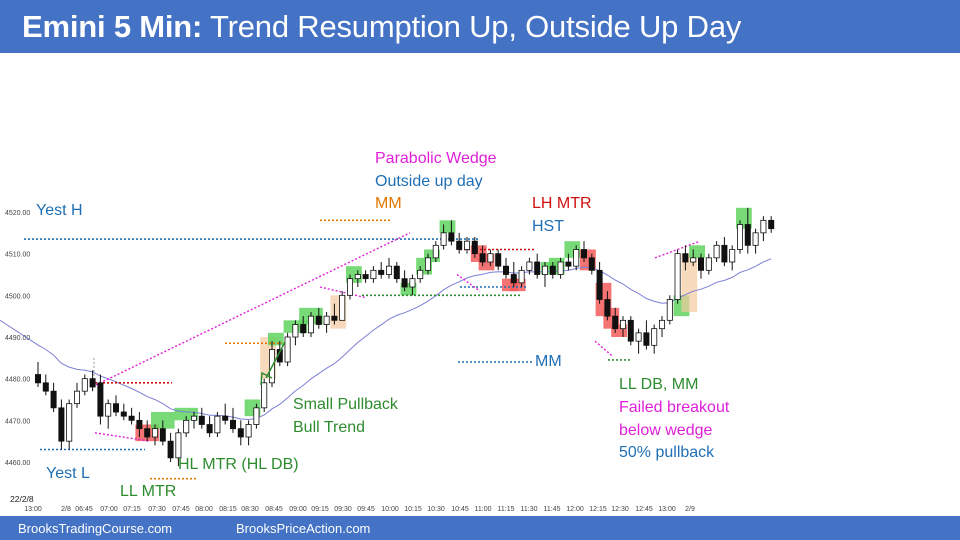 The image size is (960, 540). Describe the element at coordinates (266, 378) in the screenshot. I see `arrow-head` at that location.